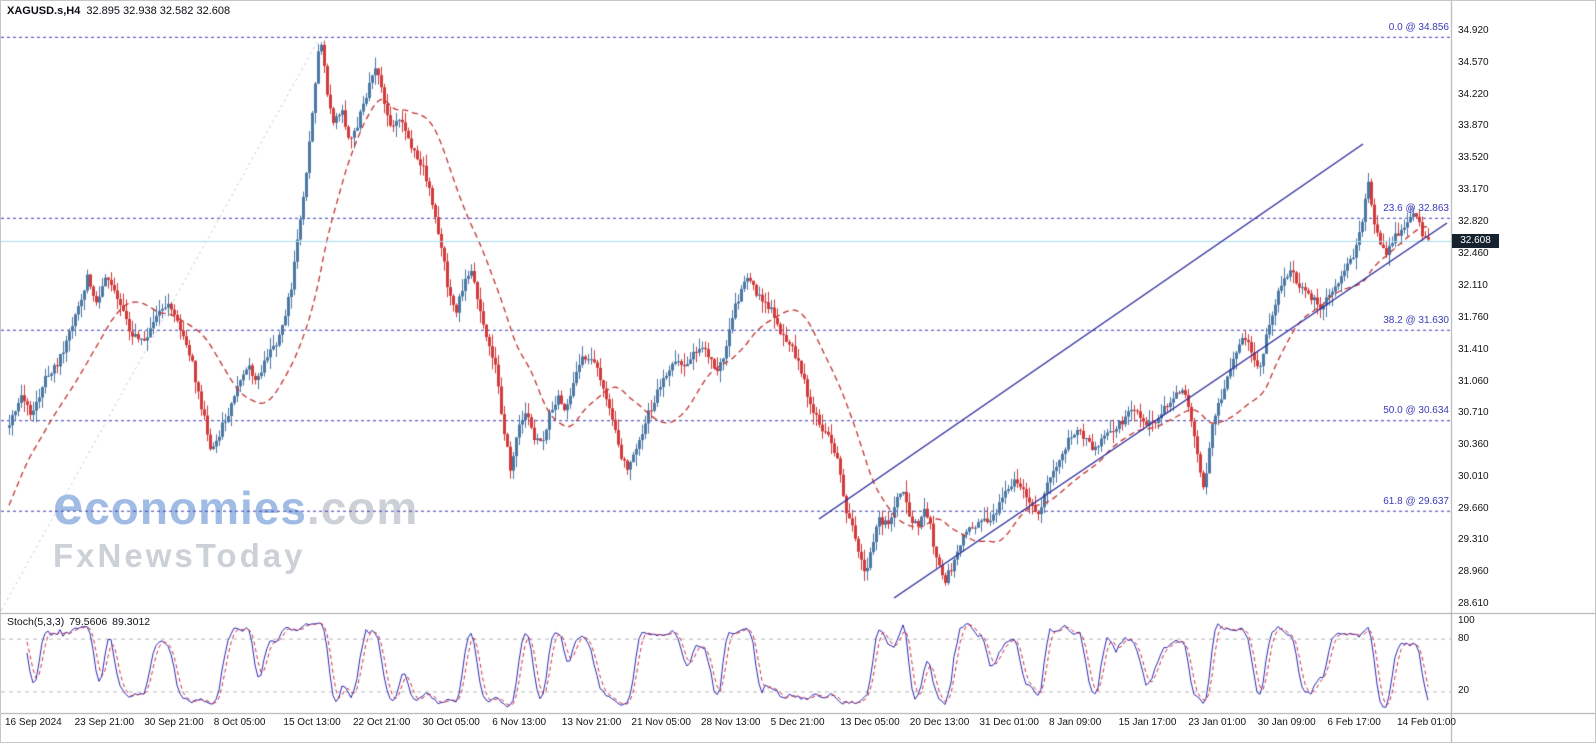 This screenshot has width=1596, height=743. What do you see at coordinates (1473, 413) in the screenshot?
I see `price-axis-tick: 30.710` at bounding box center [1473, 413].